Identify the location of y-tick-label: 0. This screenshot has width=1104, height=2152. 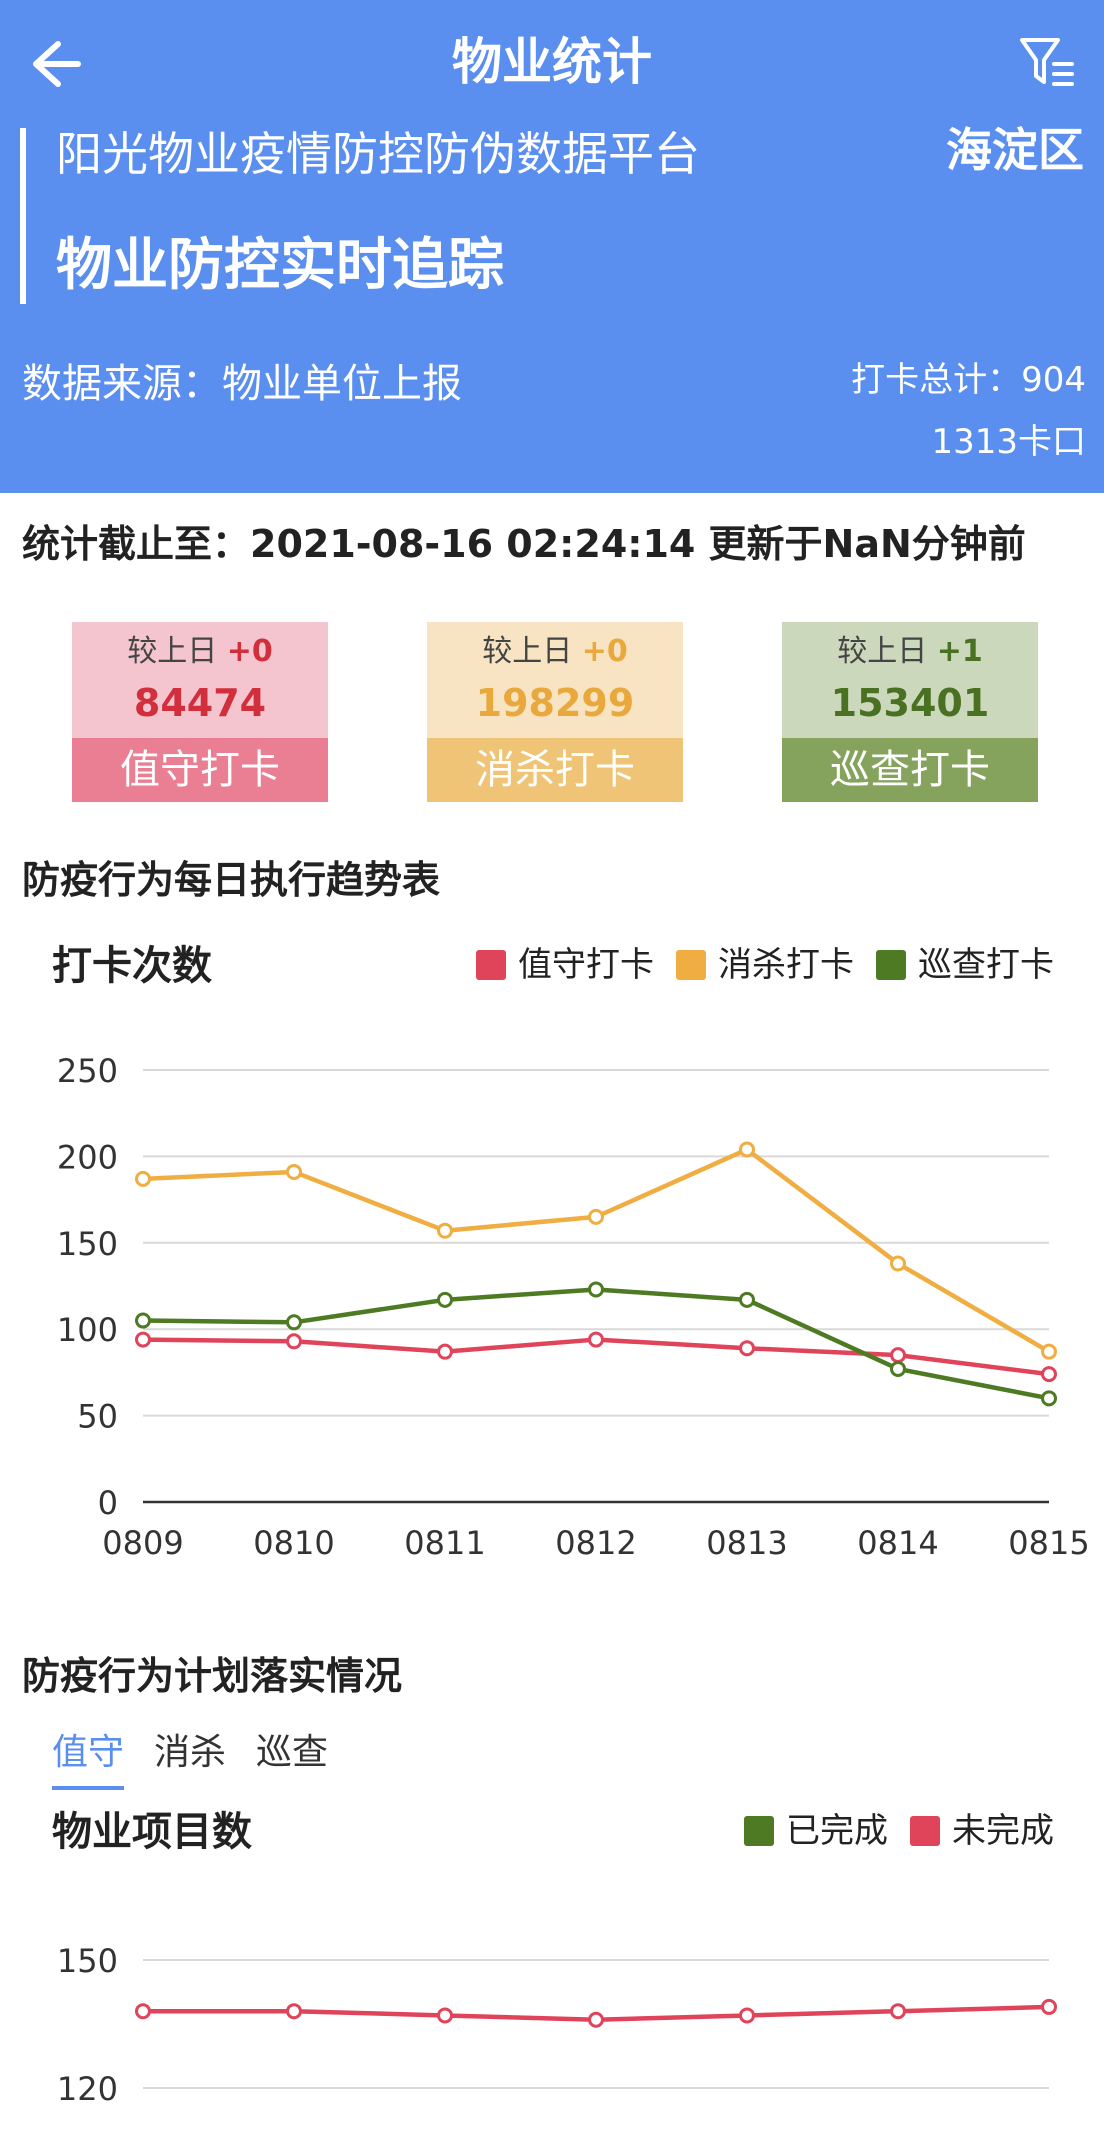
(108, 1503).